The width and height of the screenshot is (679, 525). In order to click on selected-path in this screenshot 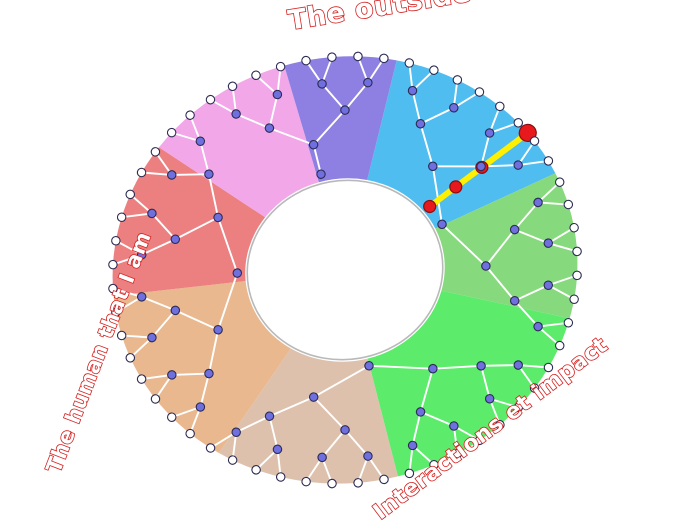, I will do `click(480, 168)`.